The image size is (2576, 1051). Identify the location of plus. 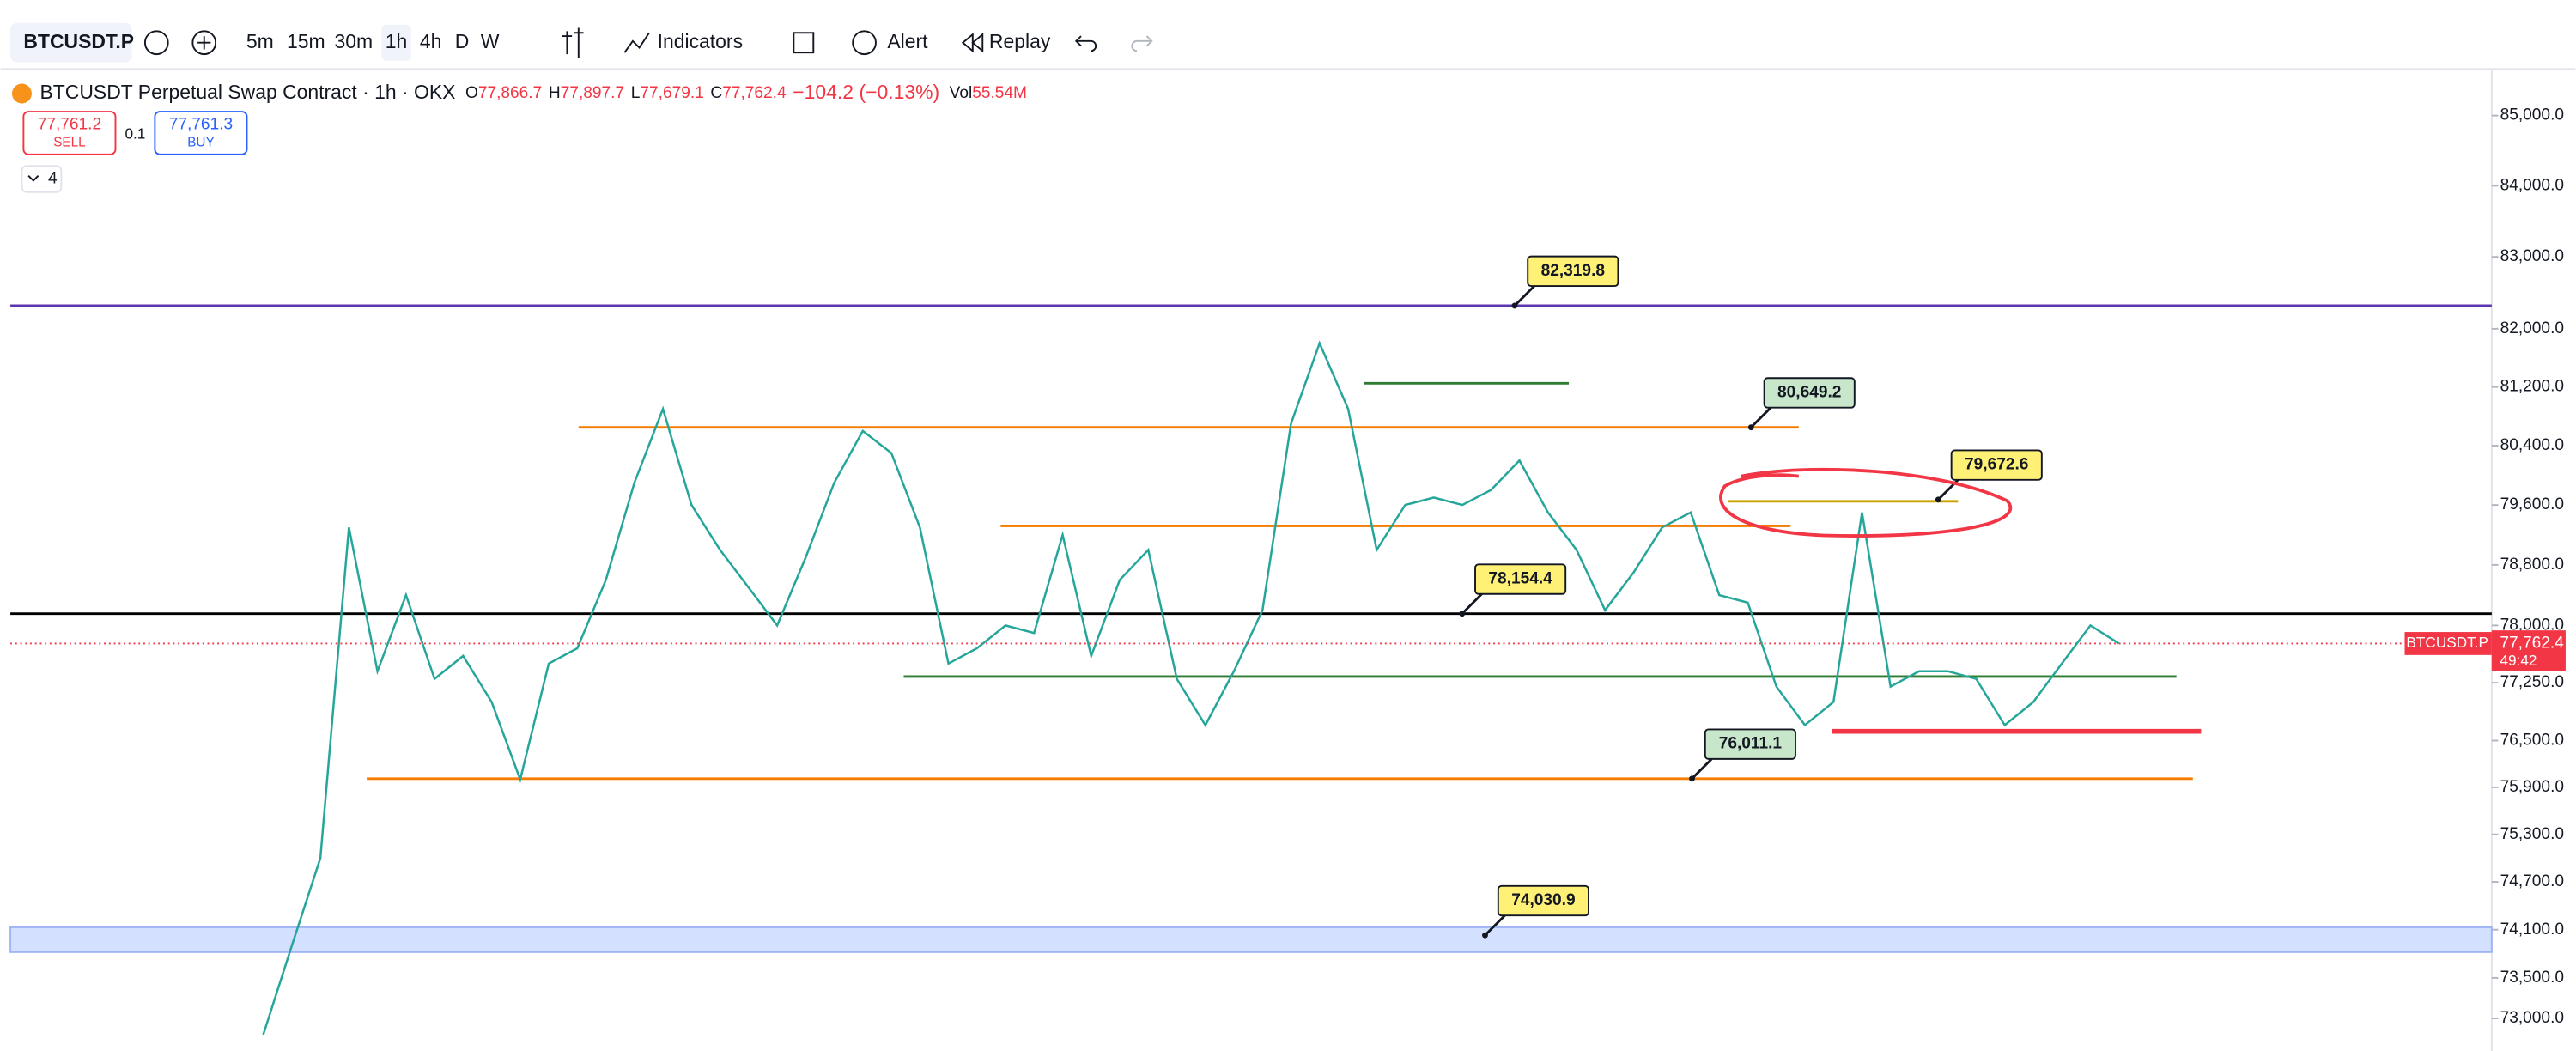
(204, 43).